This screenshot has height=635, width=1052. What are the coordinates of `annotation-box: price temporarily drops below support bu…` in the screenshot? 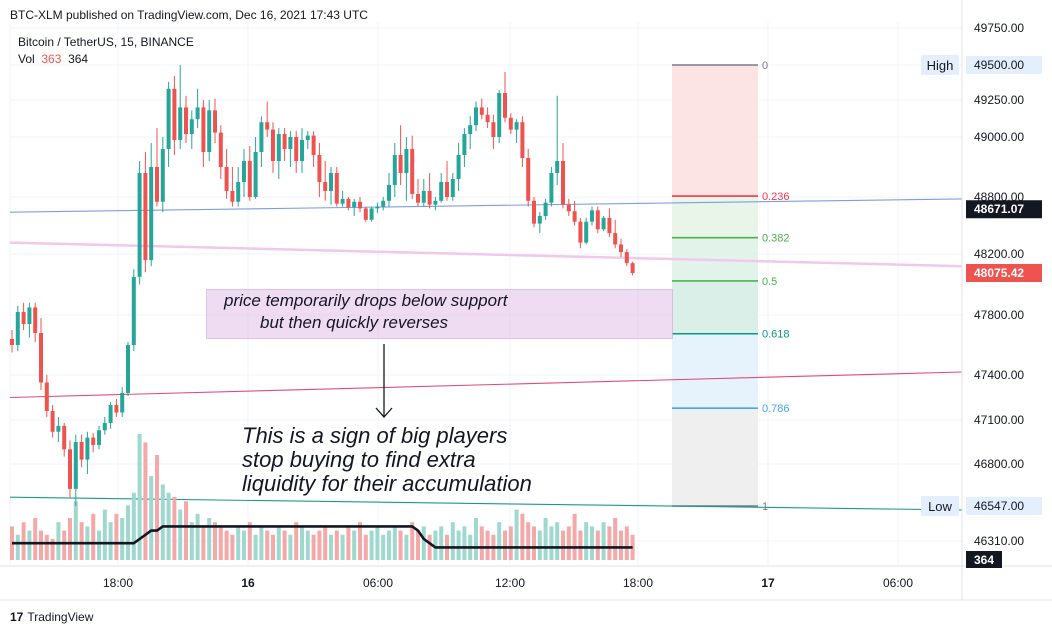 It's located at (439, 314).